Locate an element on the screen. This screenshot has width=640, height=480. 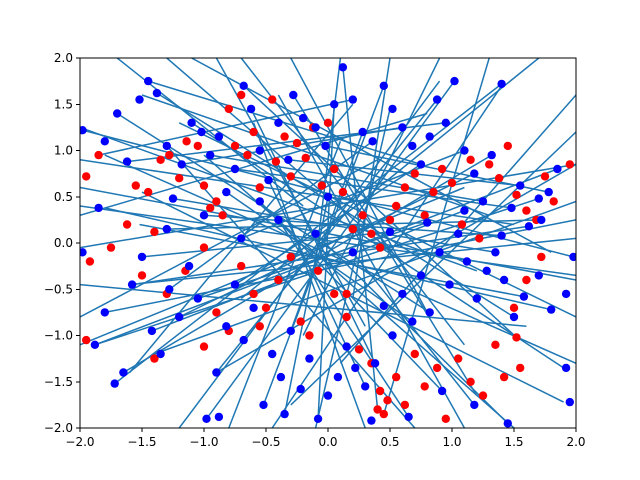
y-tick-label: −2.0 is located at coordinates (58, 428).